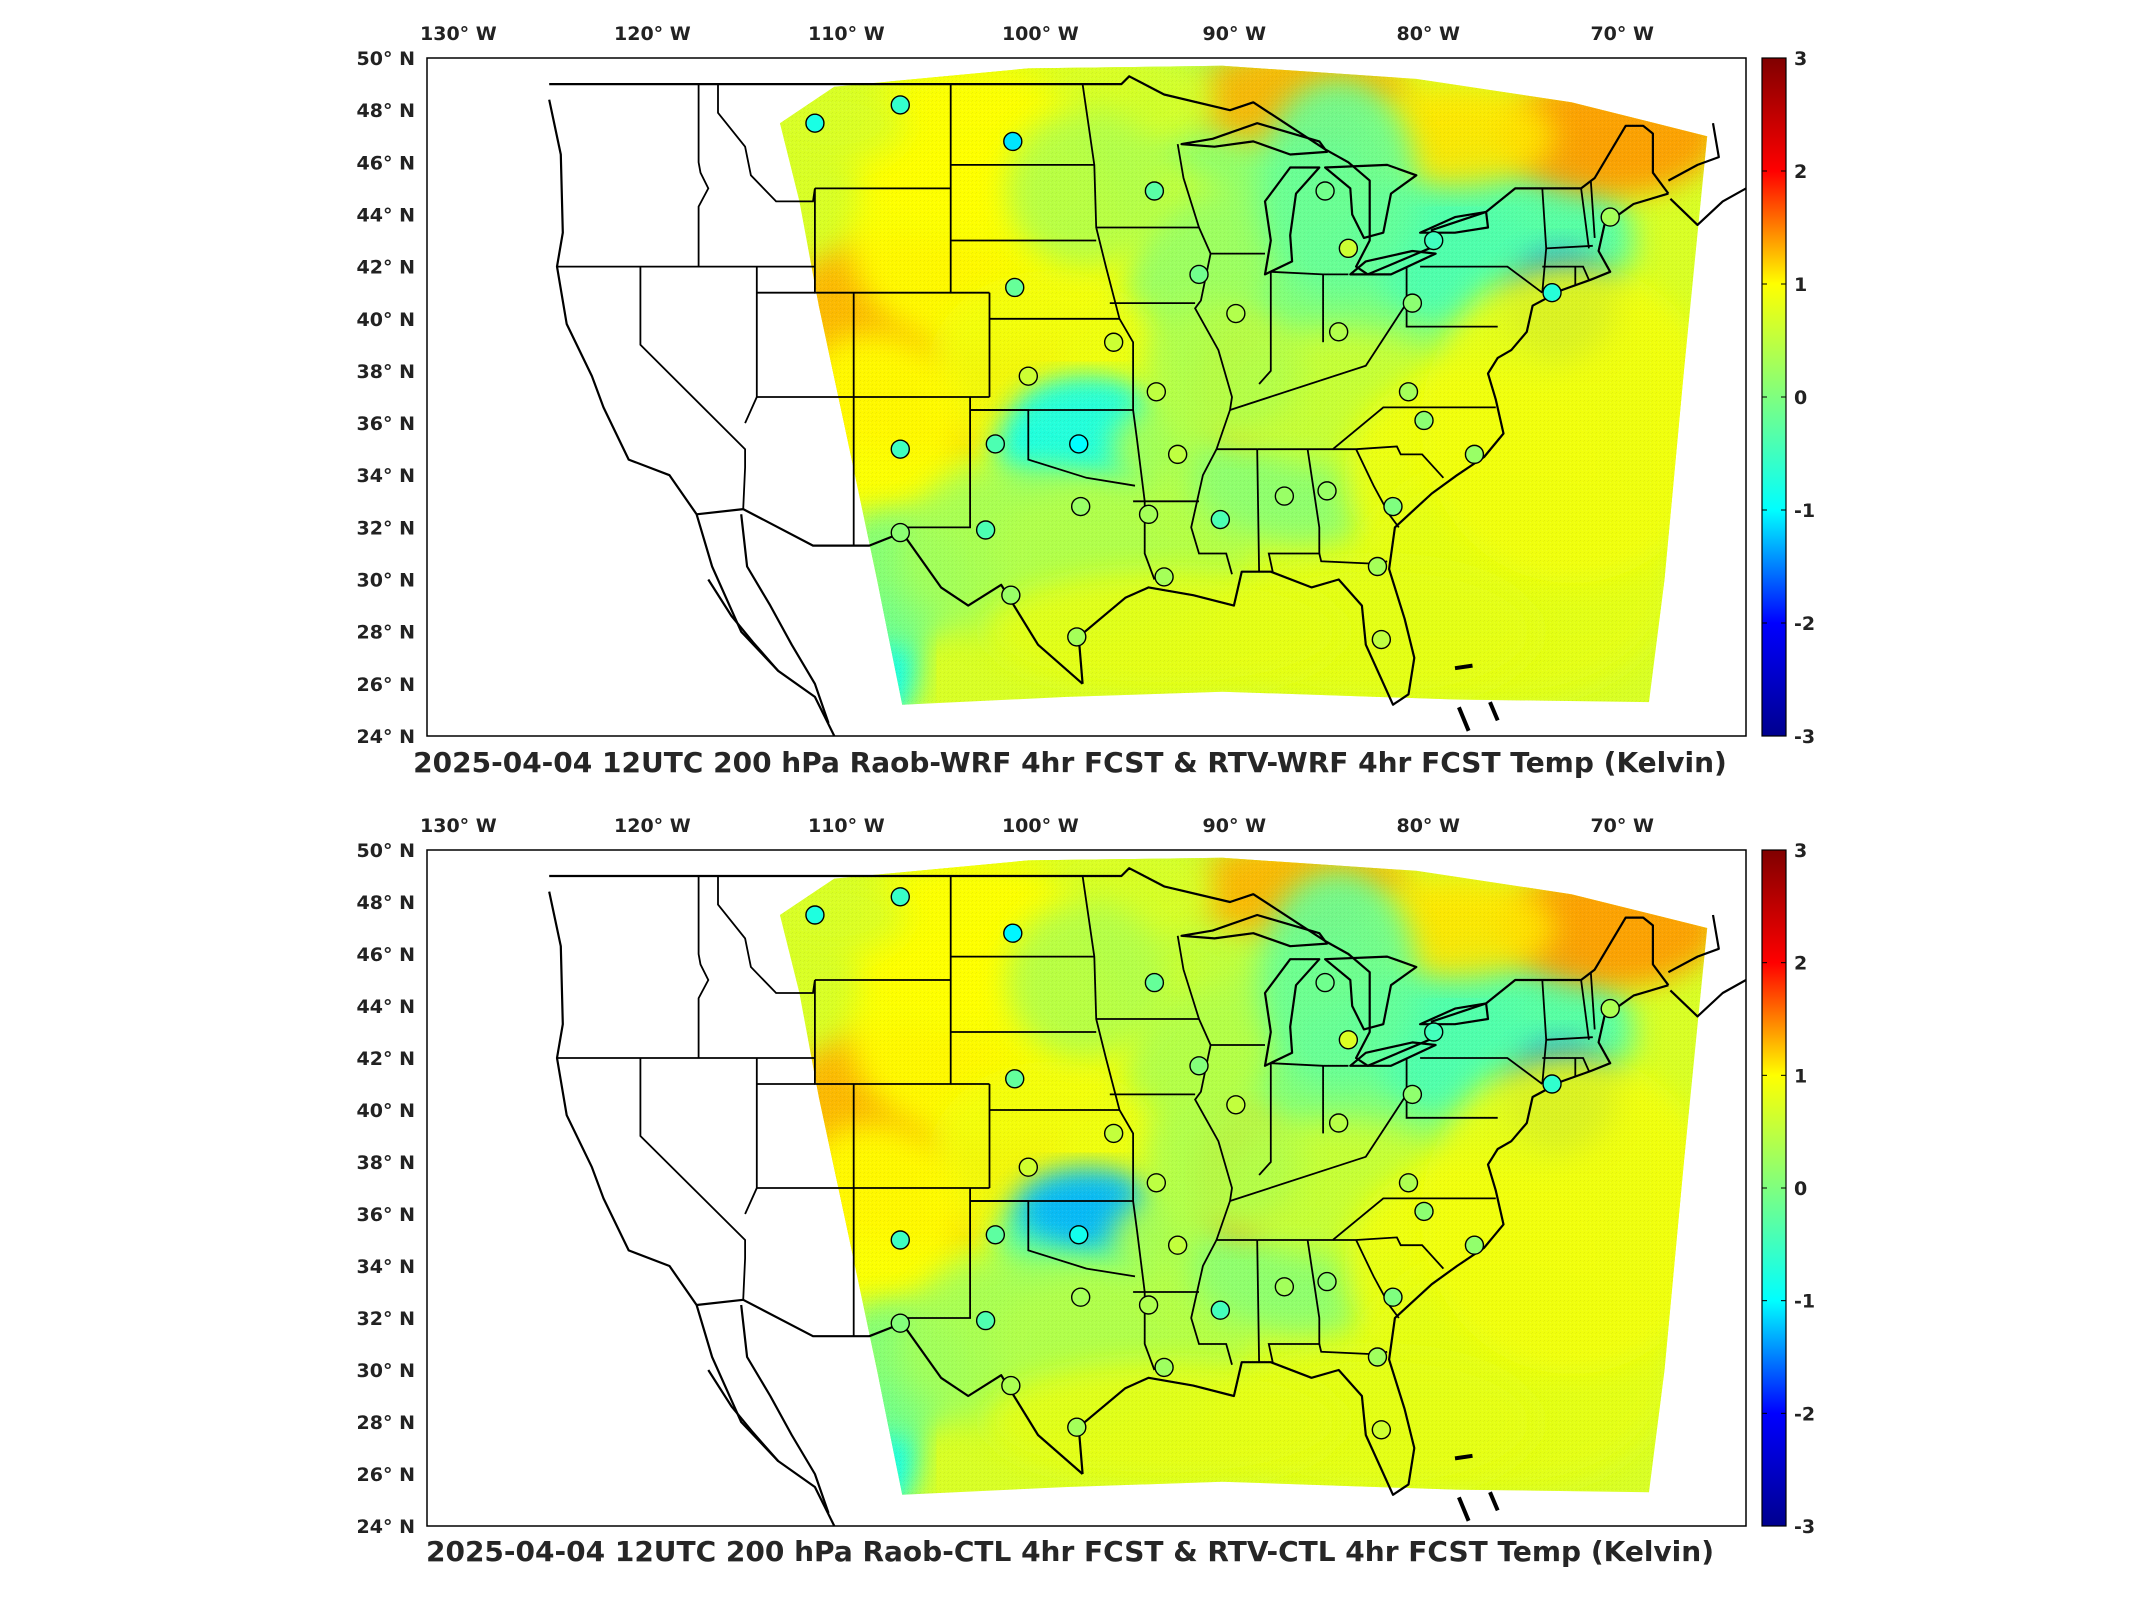  Describe the element at coordinates (1212, 1163) in the screenshot. I see `raob-stations` at that location.